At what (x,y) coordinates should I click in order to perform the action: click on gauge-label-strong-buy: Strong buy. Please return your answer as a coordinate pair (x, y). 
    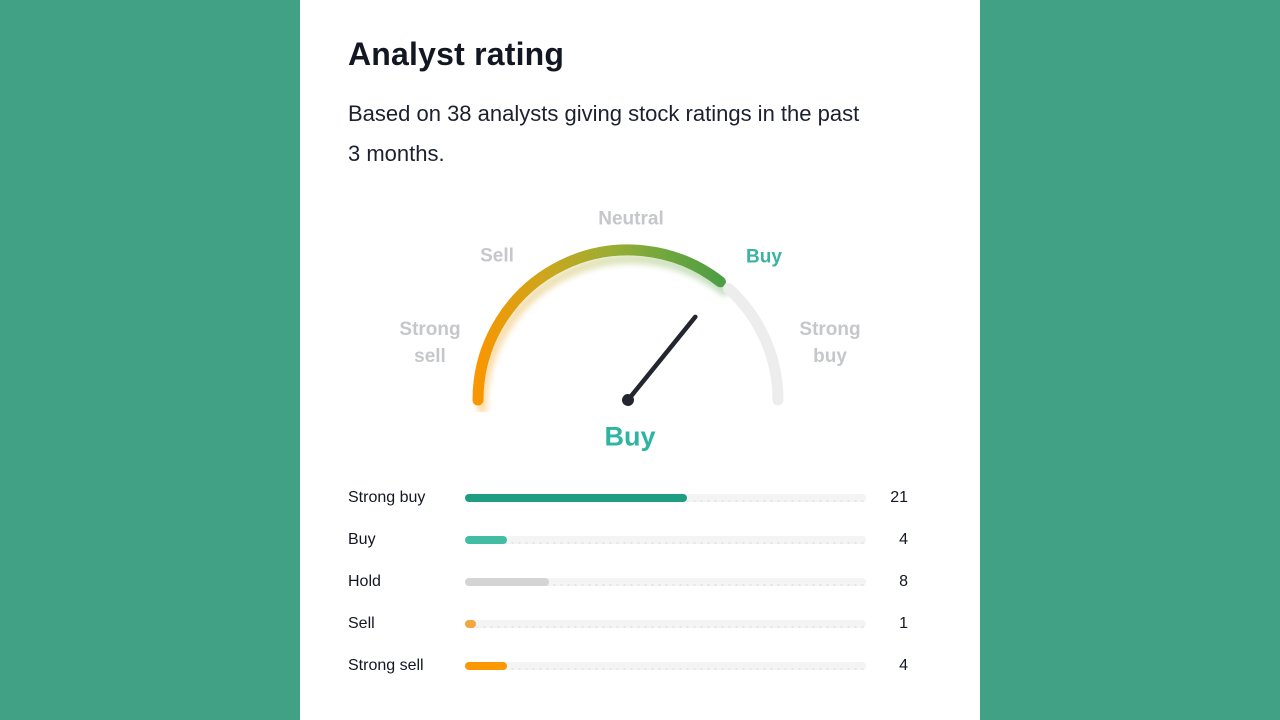
    Looking at the image, I should click on (830, 343).